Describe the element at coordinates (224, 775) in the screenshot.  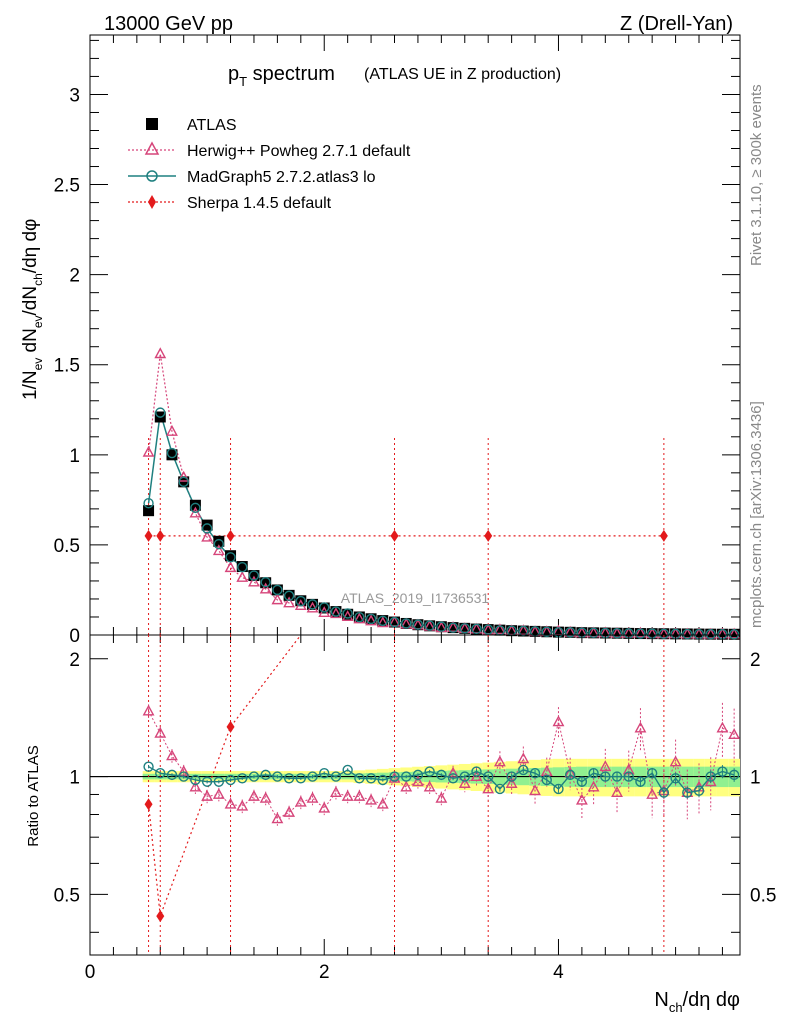
I see `sherpa-ratio-line` at that location.